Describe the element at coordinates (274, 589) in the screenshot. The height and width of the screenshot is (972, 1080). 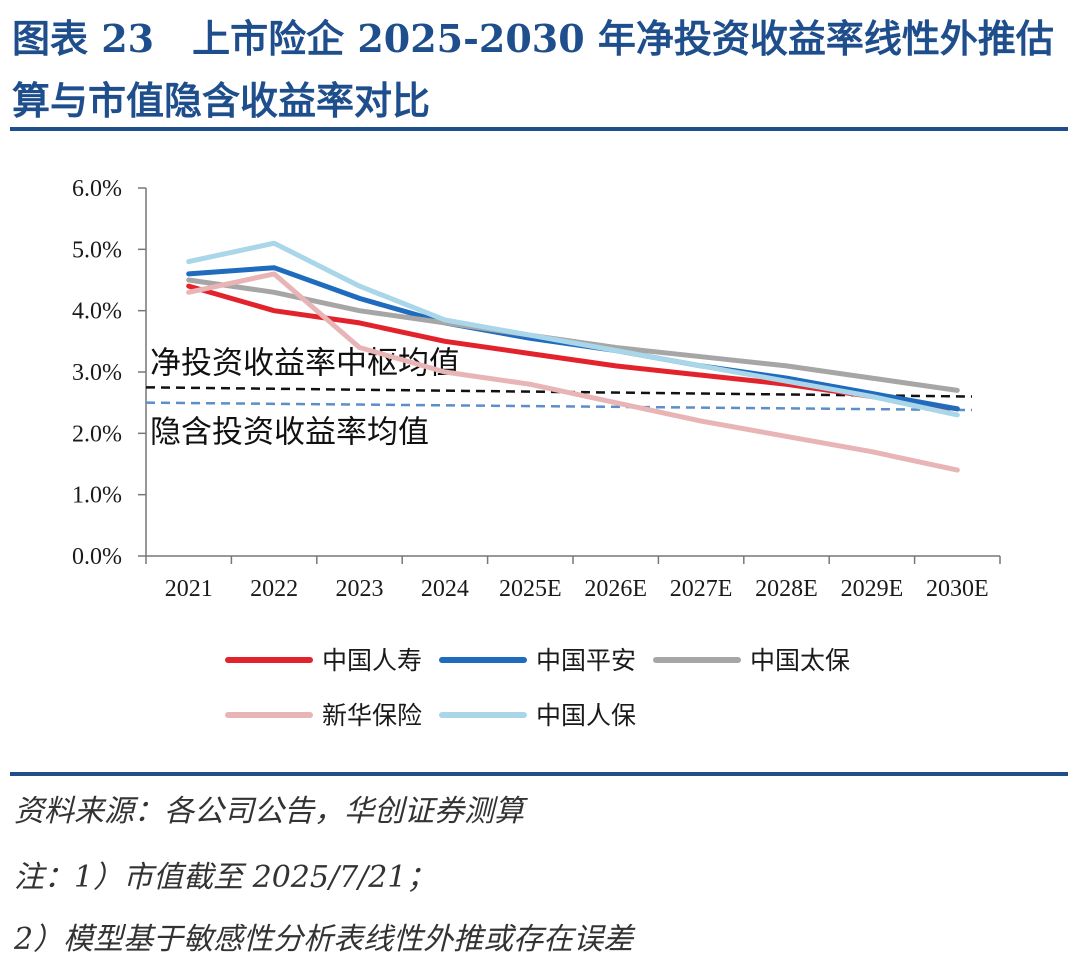
I see `x-tick-label: 2022` at that location.